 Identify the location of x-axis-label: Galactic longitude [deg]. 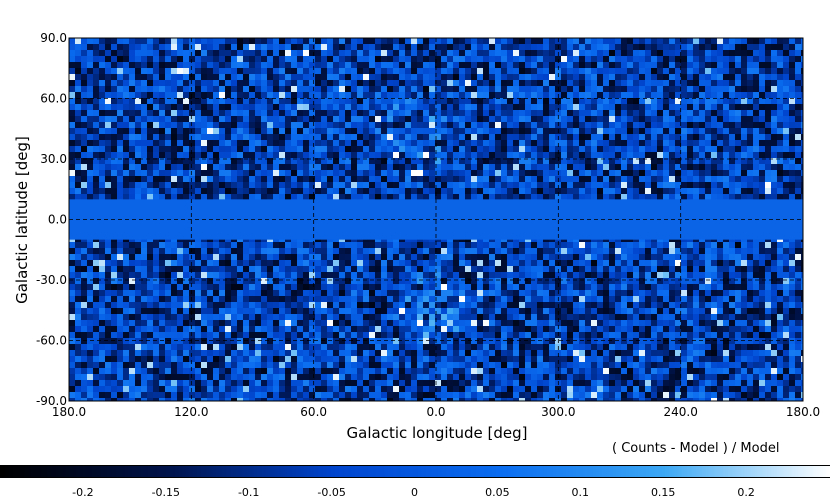
(437, 433).